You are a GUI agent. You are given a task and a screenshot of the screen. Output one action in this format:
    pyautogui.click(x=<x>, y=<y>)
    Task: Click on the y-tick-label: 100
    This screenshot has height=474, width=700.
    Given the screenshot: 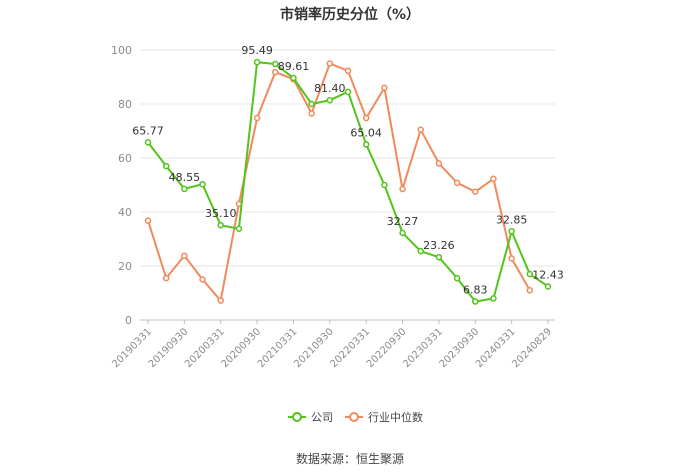 What is the action you would take?
    pyautogui.click(x=121, y=50)
    